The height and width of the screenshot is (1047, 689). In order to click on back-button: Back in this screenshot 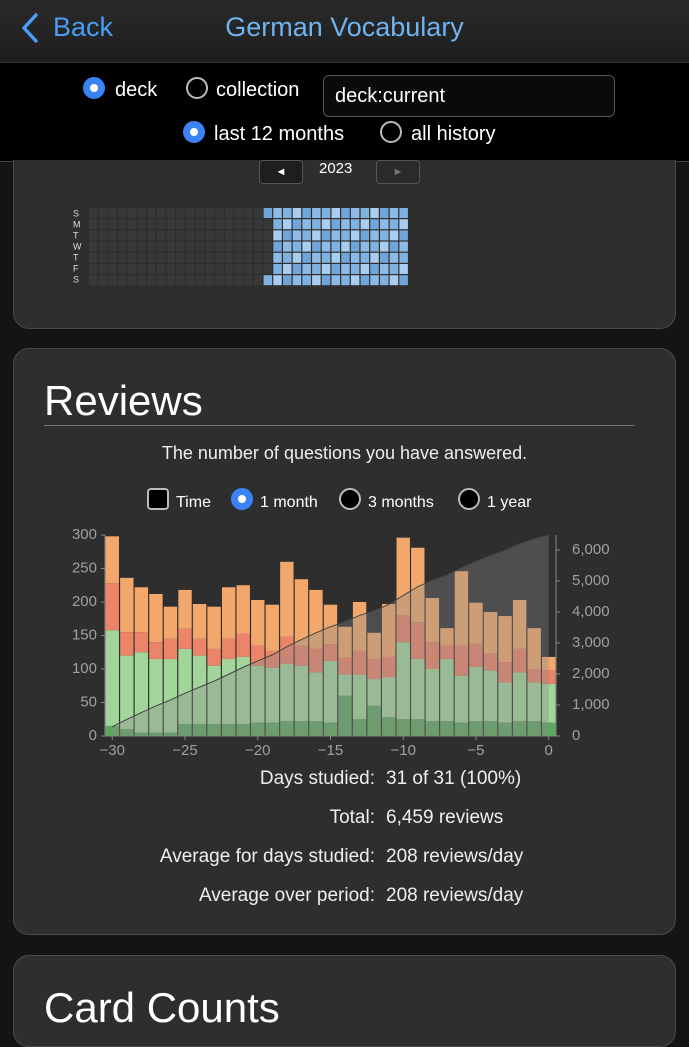, I will do `click(83, 27)`.